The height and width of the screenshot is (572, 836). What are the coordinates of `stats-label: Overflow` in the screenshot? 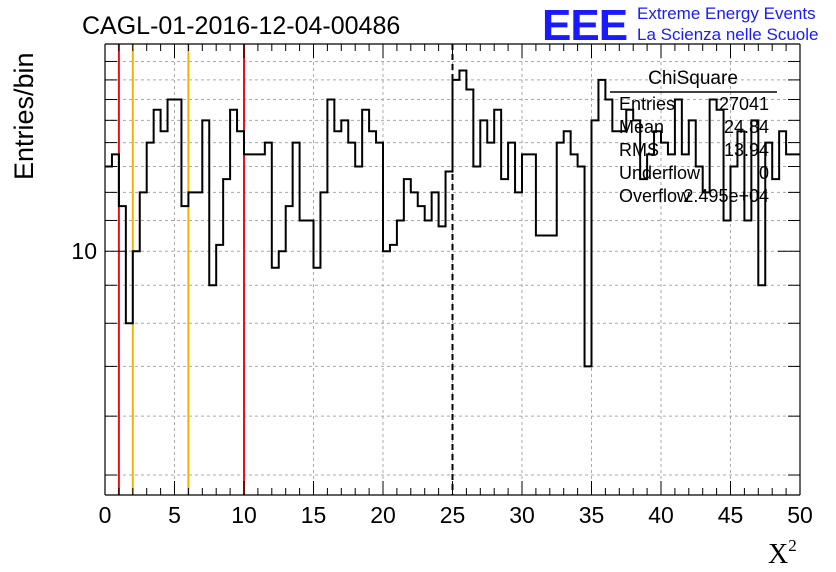 It's located at (655, 196).